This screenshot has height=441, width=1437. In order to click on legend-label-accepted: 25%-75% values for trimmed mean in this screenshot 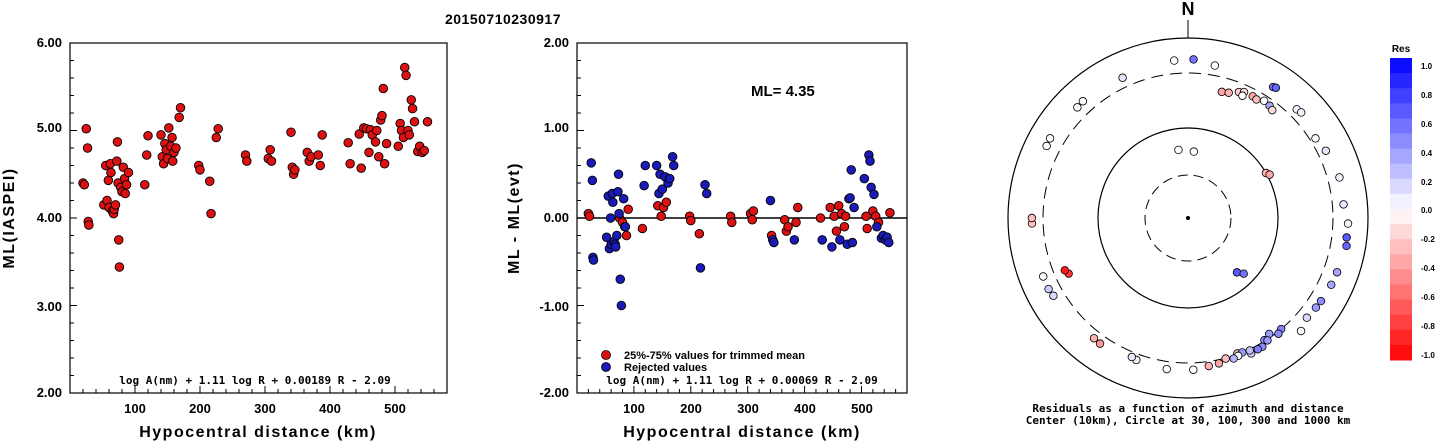, I will do `click(714, 356)`.